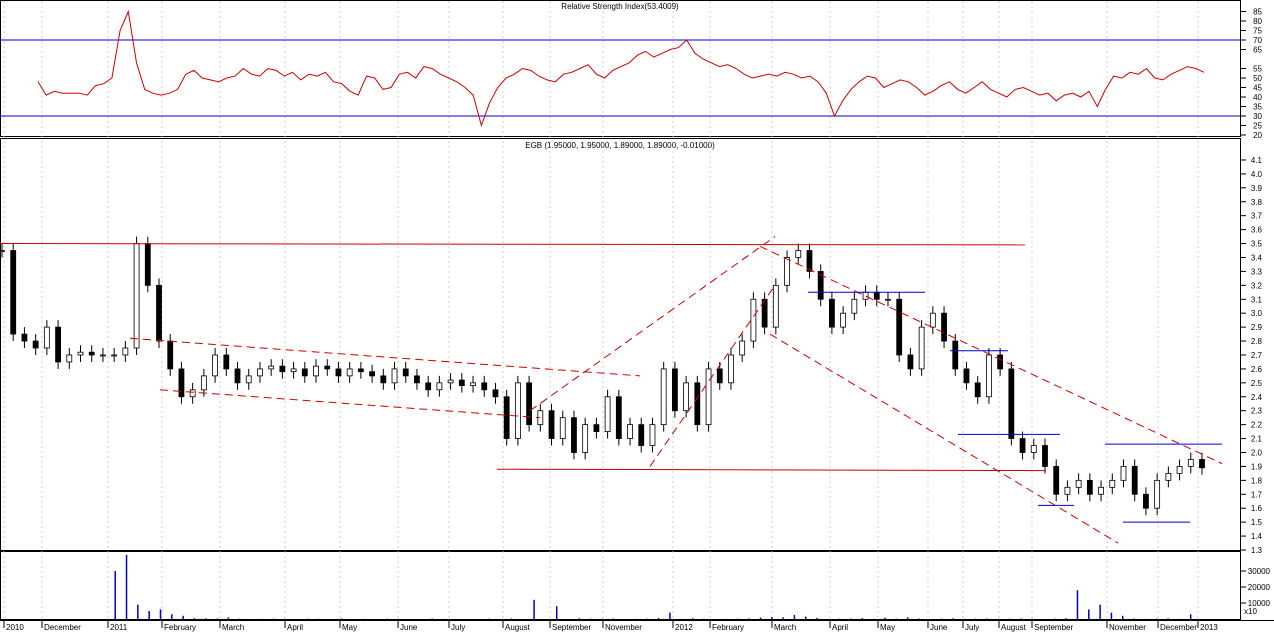 The image size is (1274, 632). Describe the element at coordinates (350, 404) in the screenshot. I see `channel-lower-line` at that location.